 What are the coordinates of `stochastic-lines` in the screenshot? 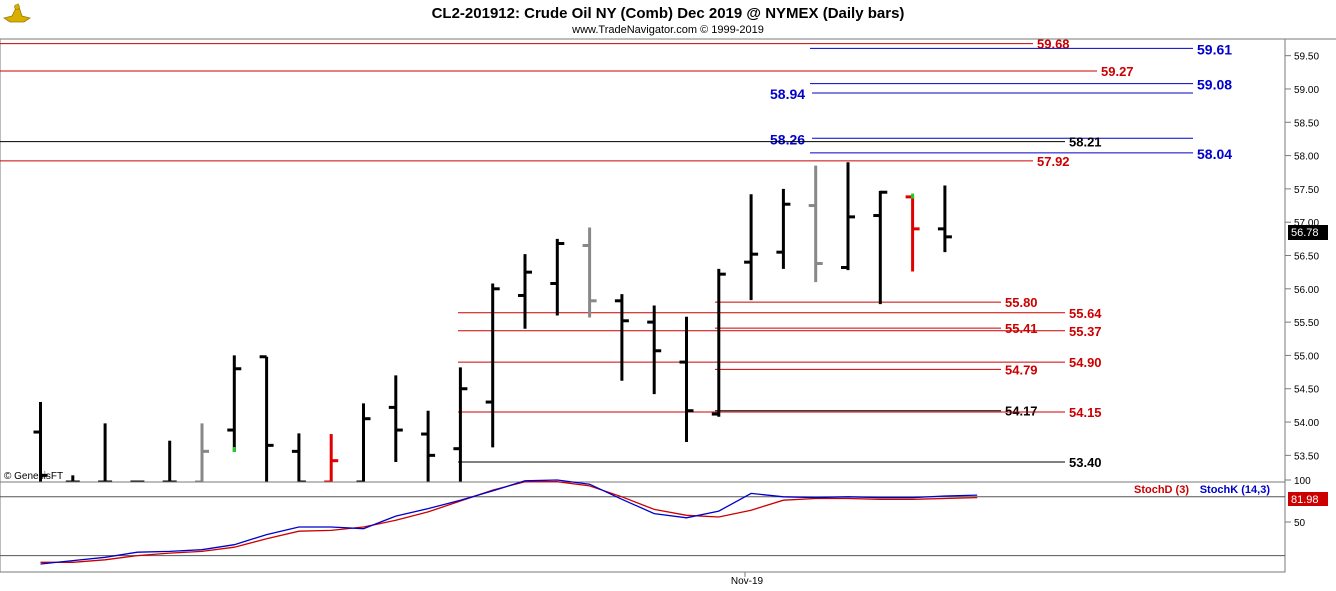 It's located at (509, 522).